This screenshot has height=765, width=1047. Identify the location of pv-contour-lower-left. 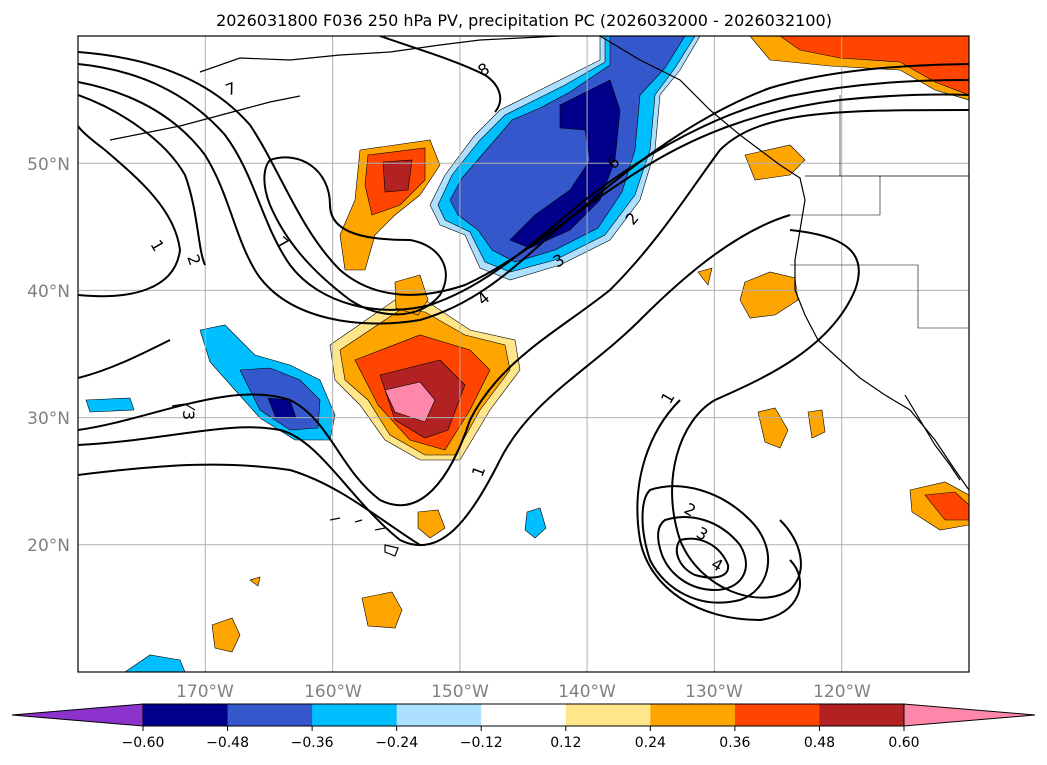
(124, 359).